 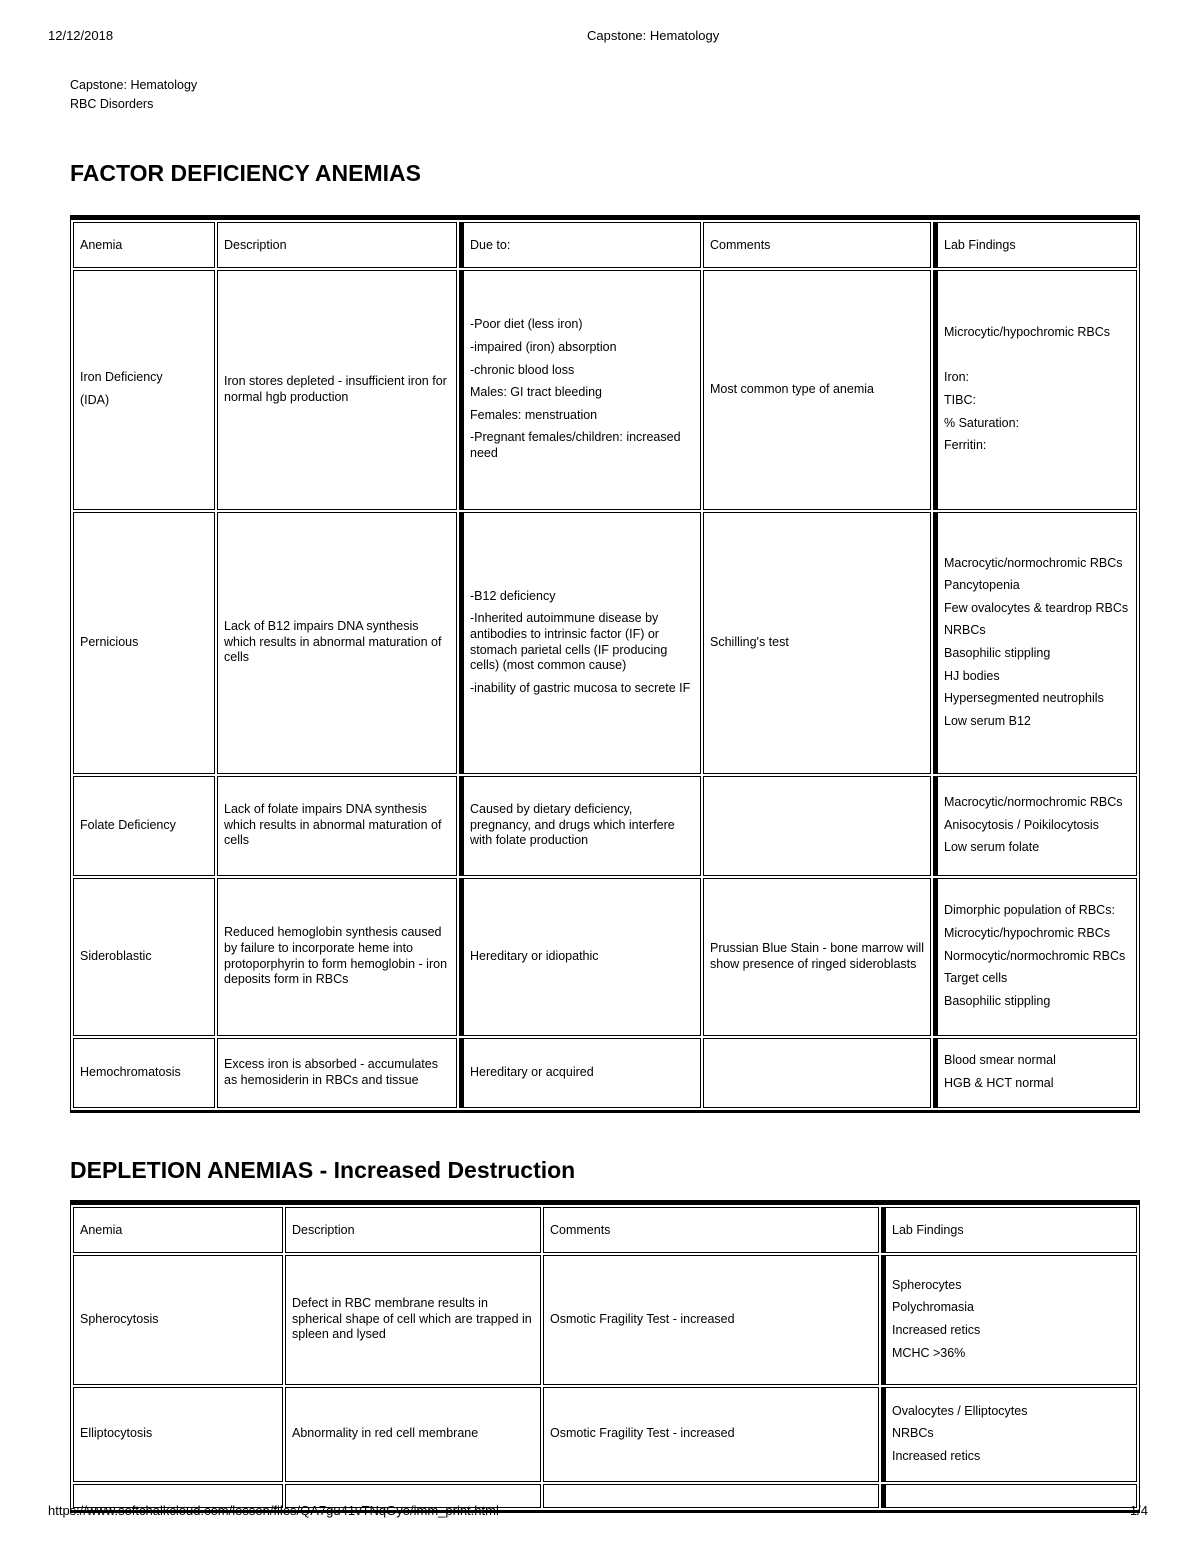 What do you see at coordinates (128, 824) in the screenshot?
I see `cell-line: Folate Deficiency` at bounding box center [128, 824].